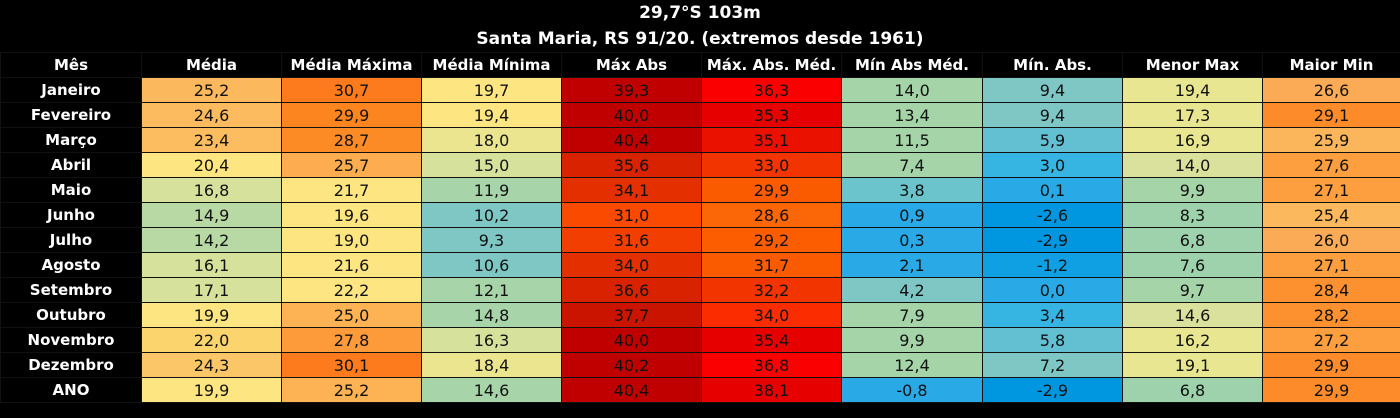  I want to click on month-label: Fevereiro, so click(71, 115).